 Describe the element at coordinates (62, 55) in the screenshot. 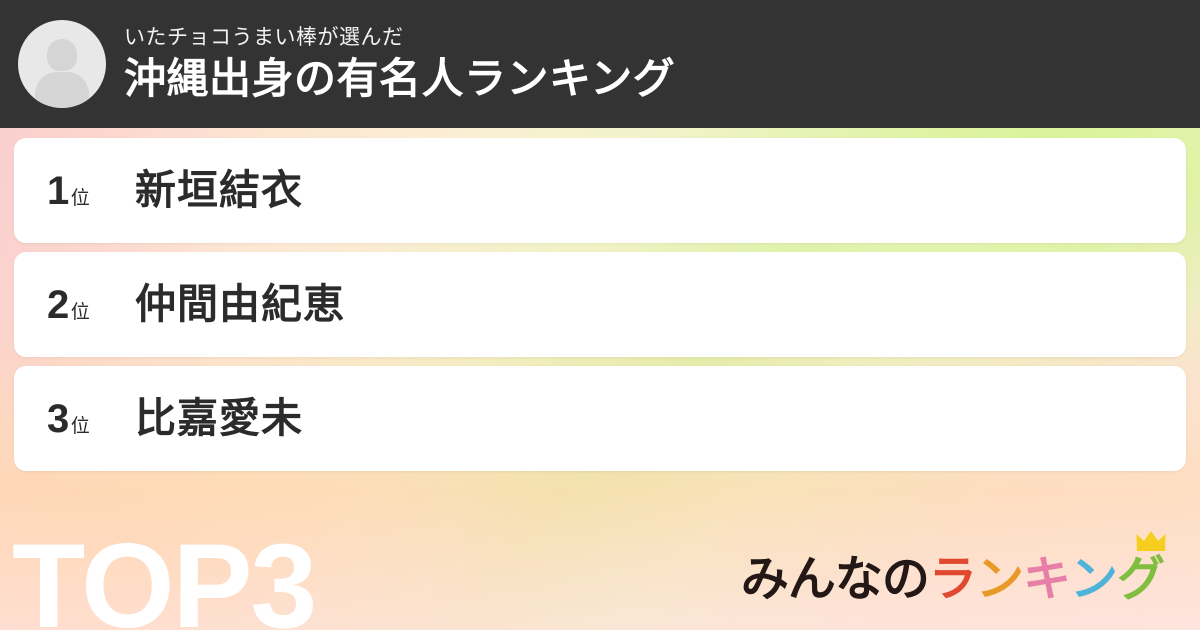

I see `avatar-head-shape` at that location.